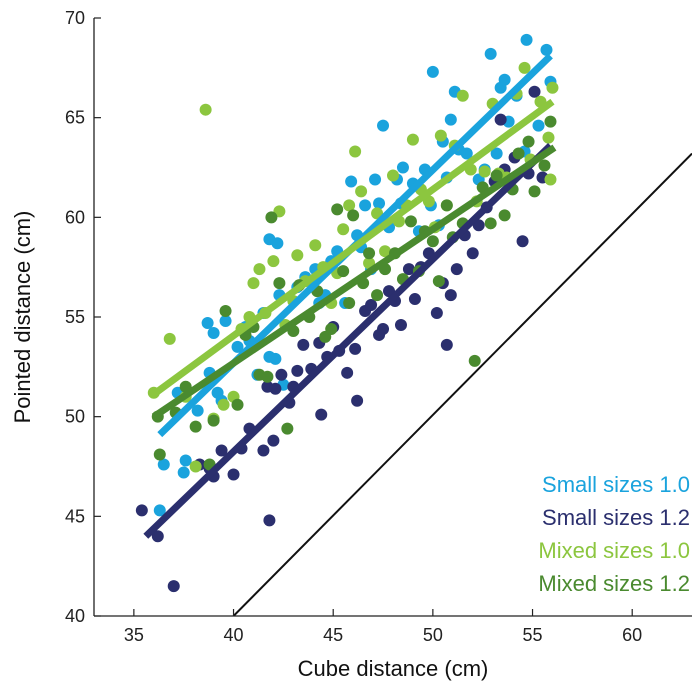 Image resolution: width=696 pixels, height=691 pixels. Describe the element at coordinates (75, 217) in the screenshot. I see `y-tick-label: 60` at that location.